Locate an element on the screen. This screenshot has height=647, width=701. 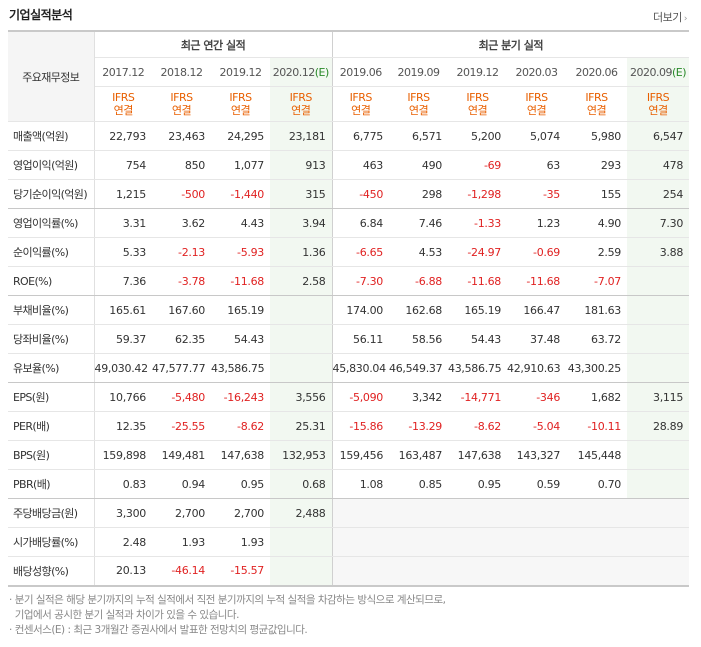
table-cell: 163,487 is located at coordinates (419, 455).